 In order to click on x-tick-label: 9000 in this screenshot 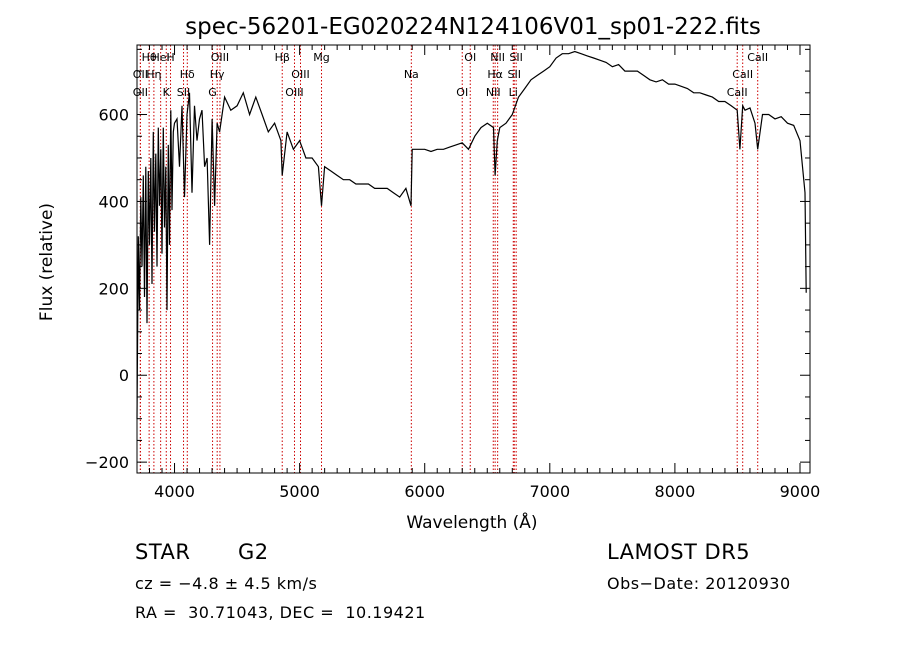, I will do `click(800, 491)`.